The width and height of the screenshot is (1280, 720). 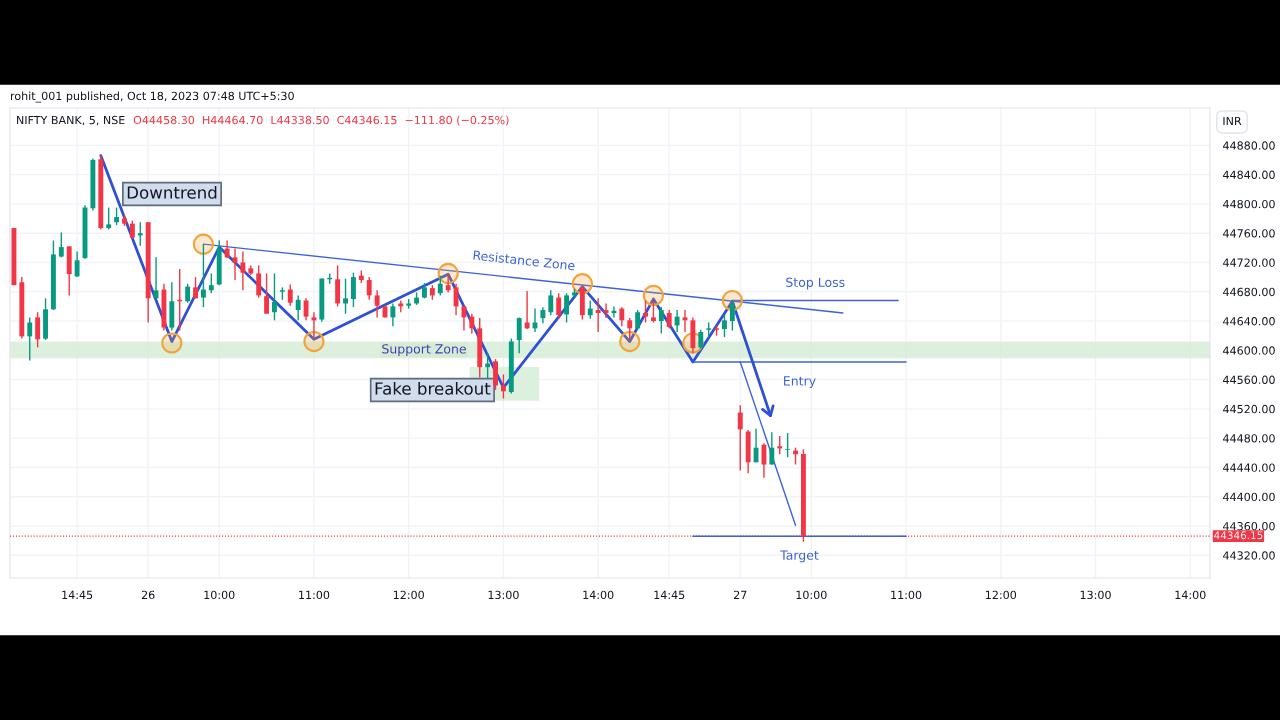 What do you see at coordinates (1249, 145) in the screenshot?
I see `y-tick-label: 44880.00` at bounding box center [1249, 145].